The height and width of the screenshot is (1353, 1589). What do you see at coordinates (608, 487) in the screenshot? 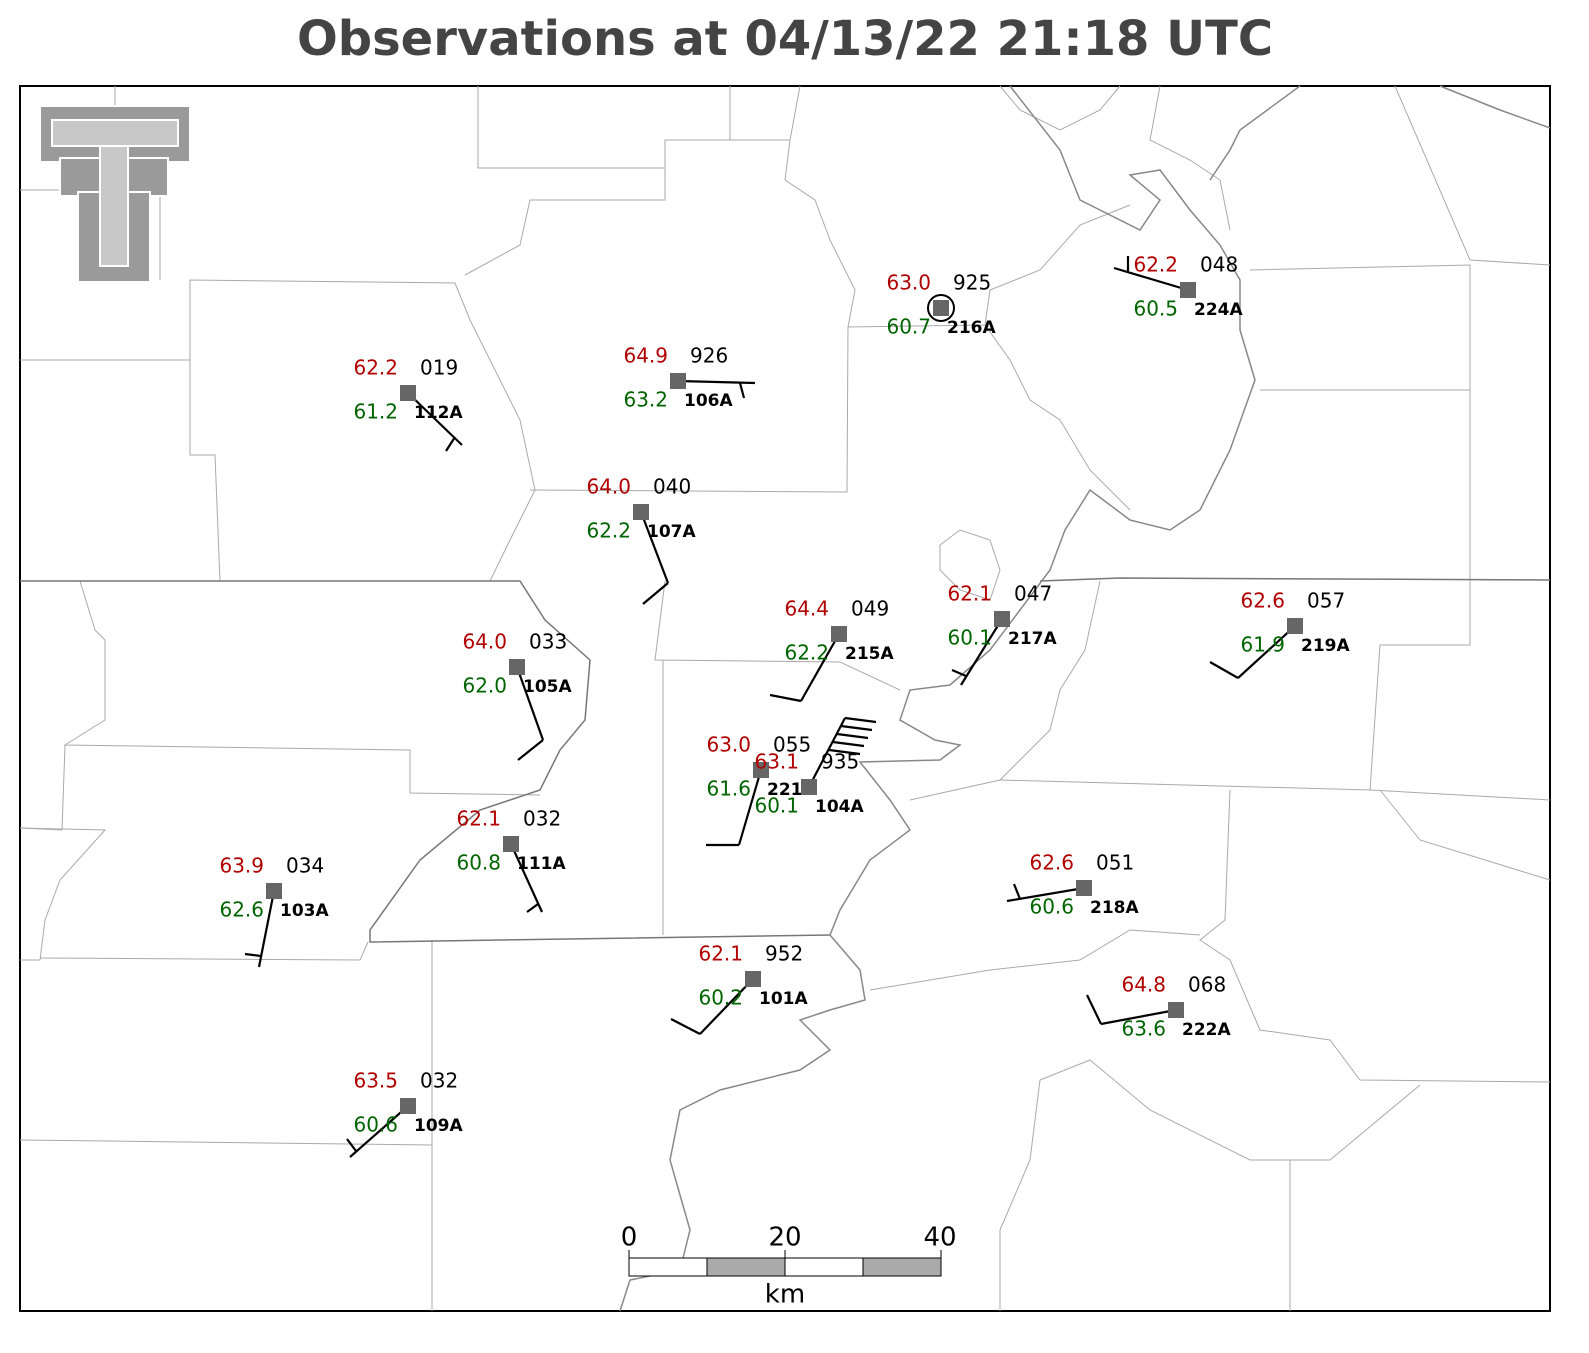
I see `temperature: 64.0` at bounding box center [608, 487].